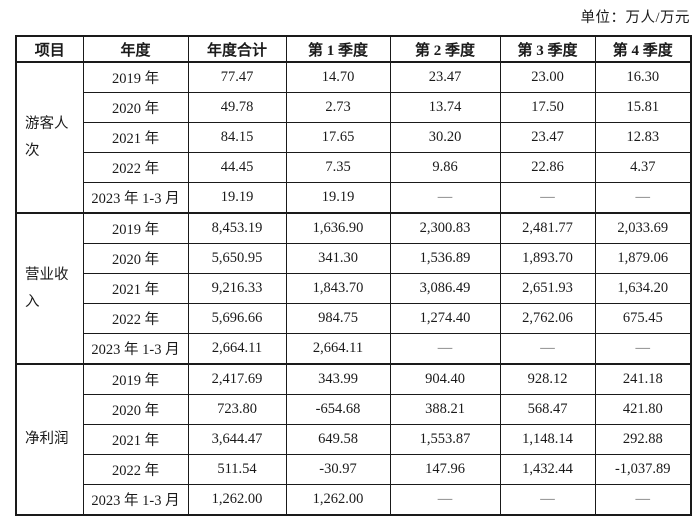  I want to click on value-cell: 341.30, so click(338, 258).